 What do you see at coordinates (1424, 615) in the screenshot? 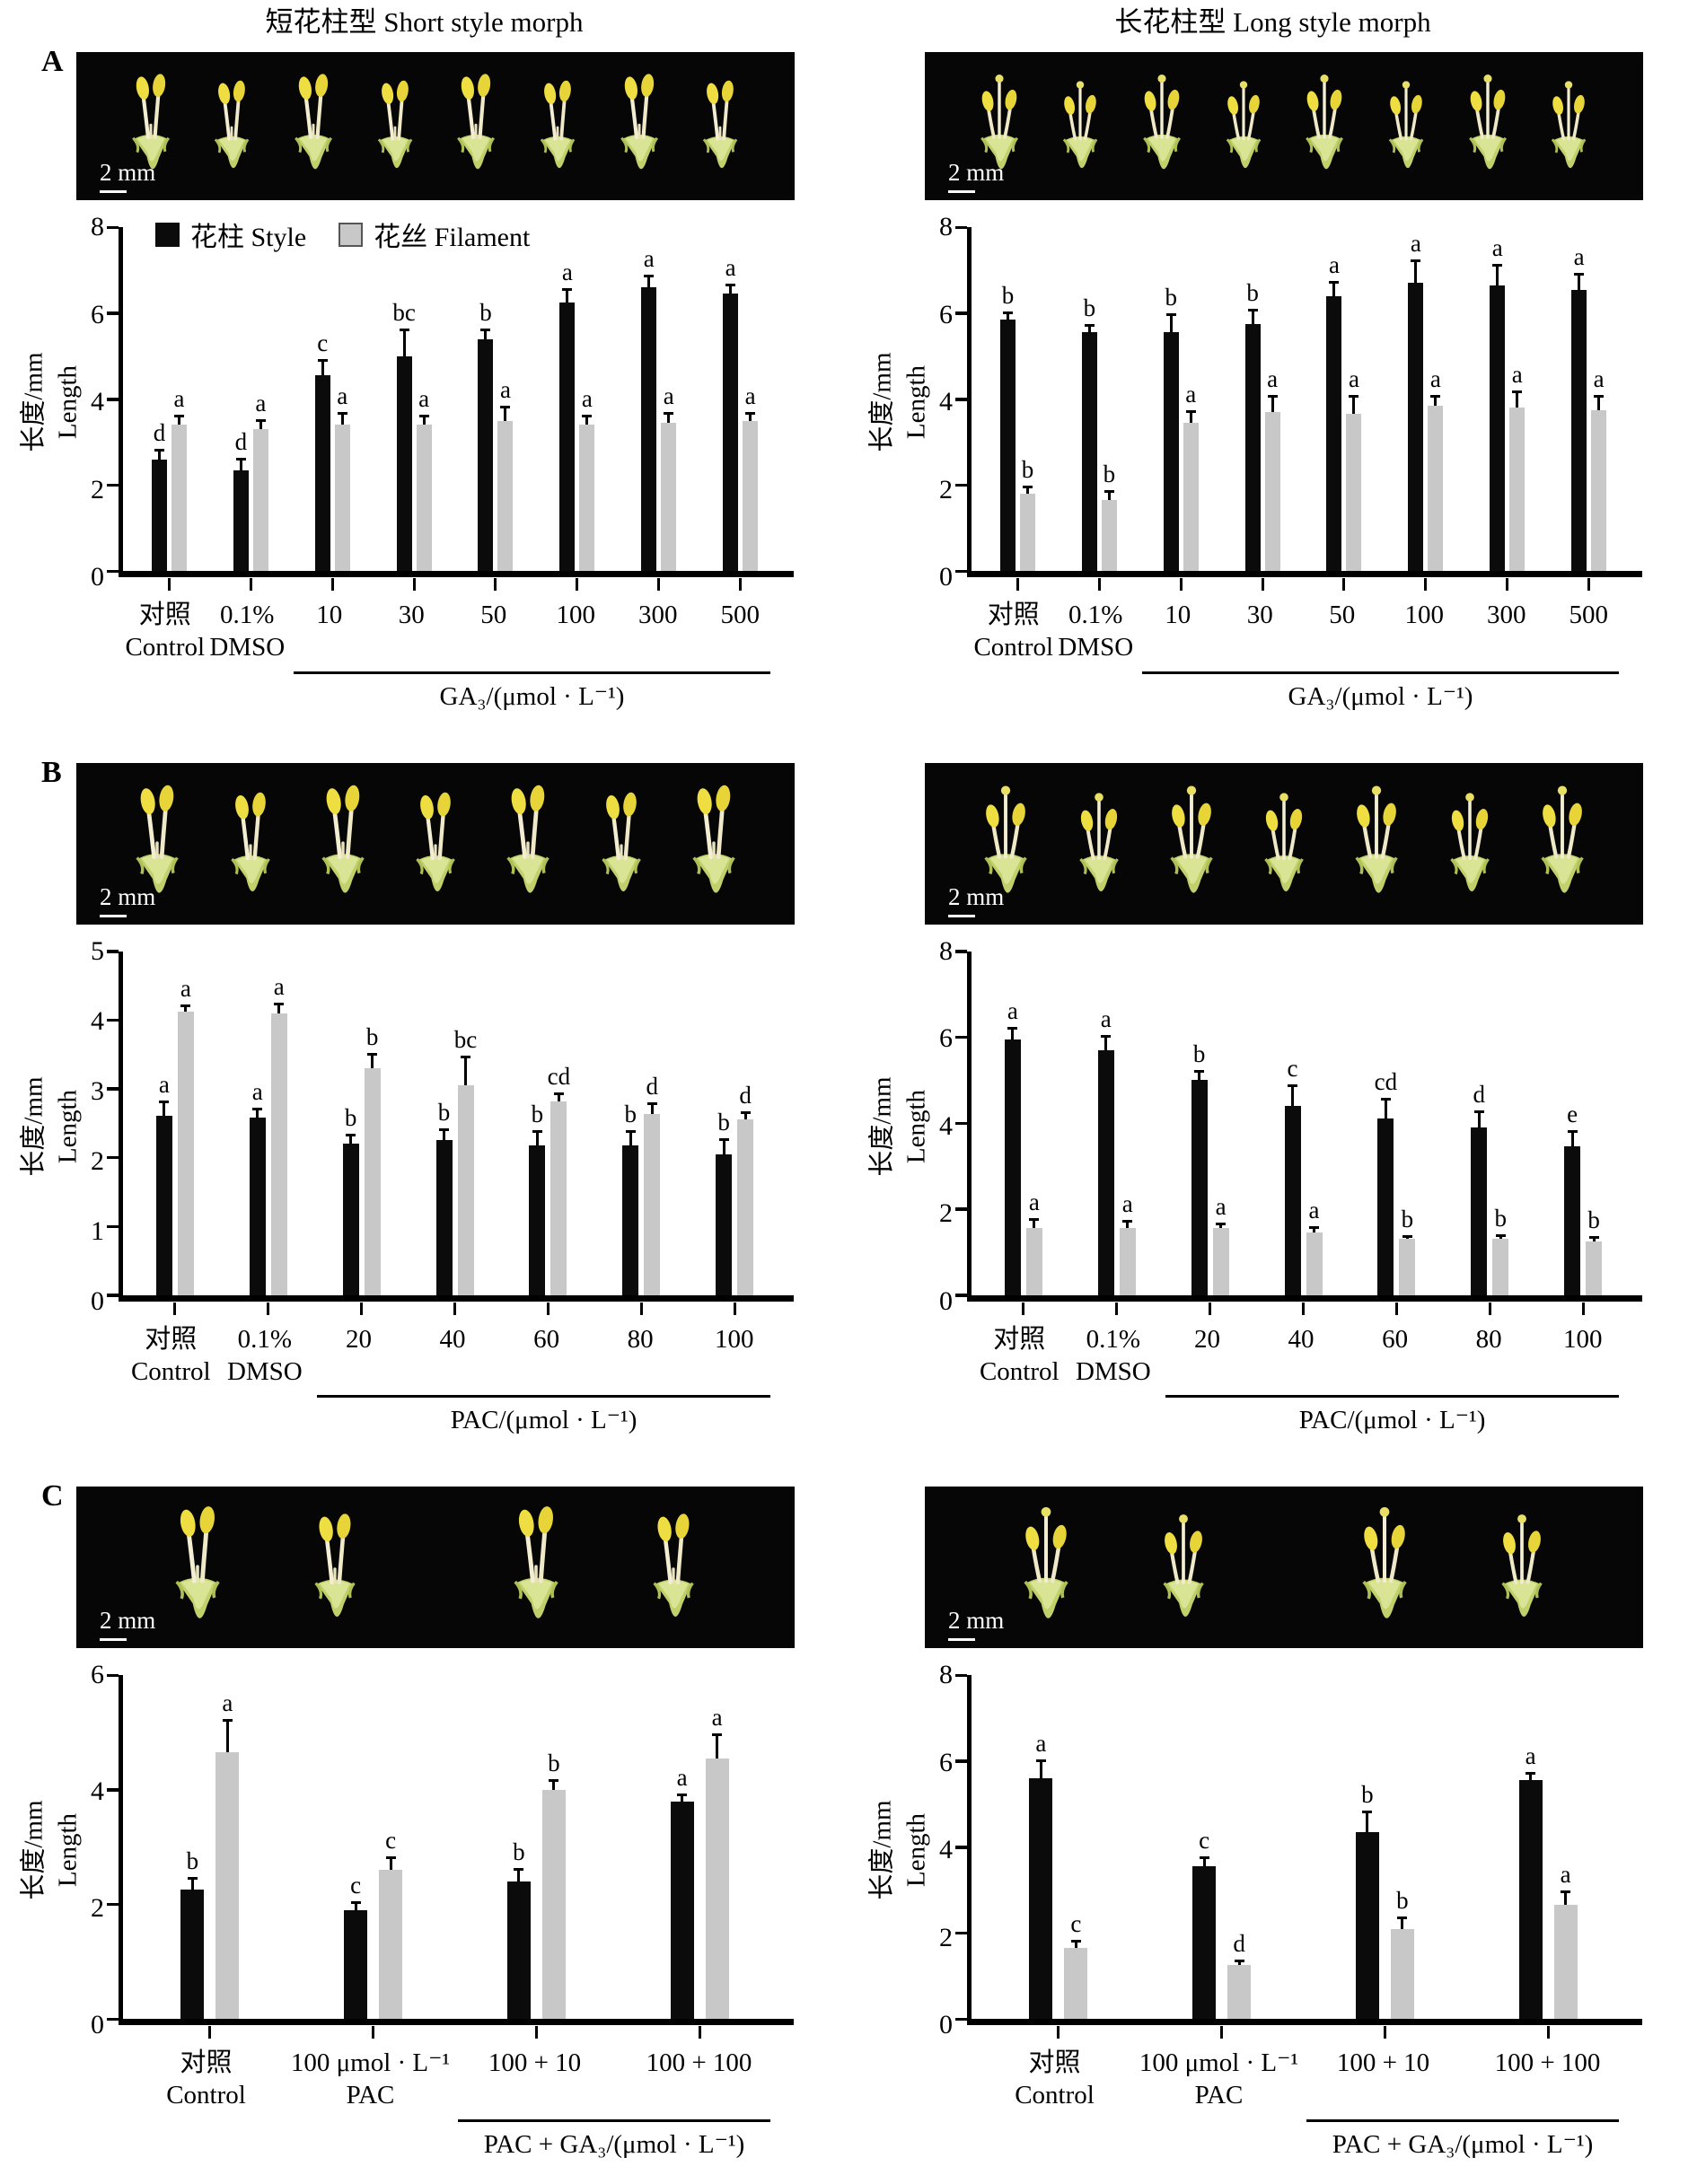
I see `x-category-line1: 100` at bounding box center [1424, 615].